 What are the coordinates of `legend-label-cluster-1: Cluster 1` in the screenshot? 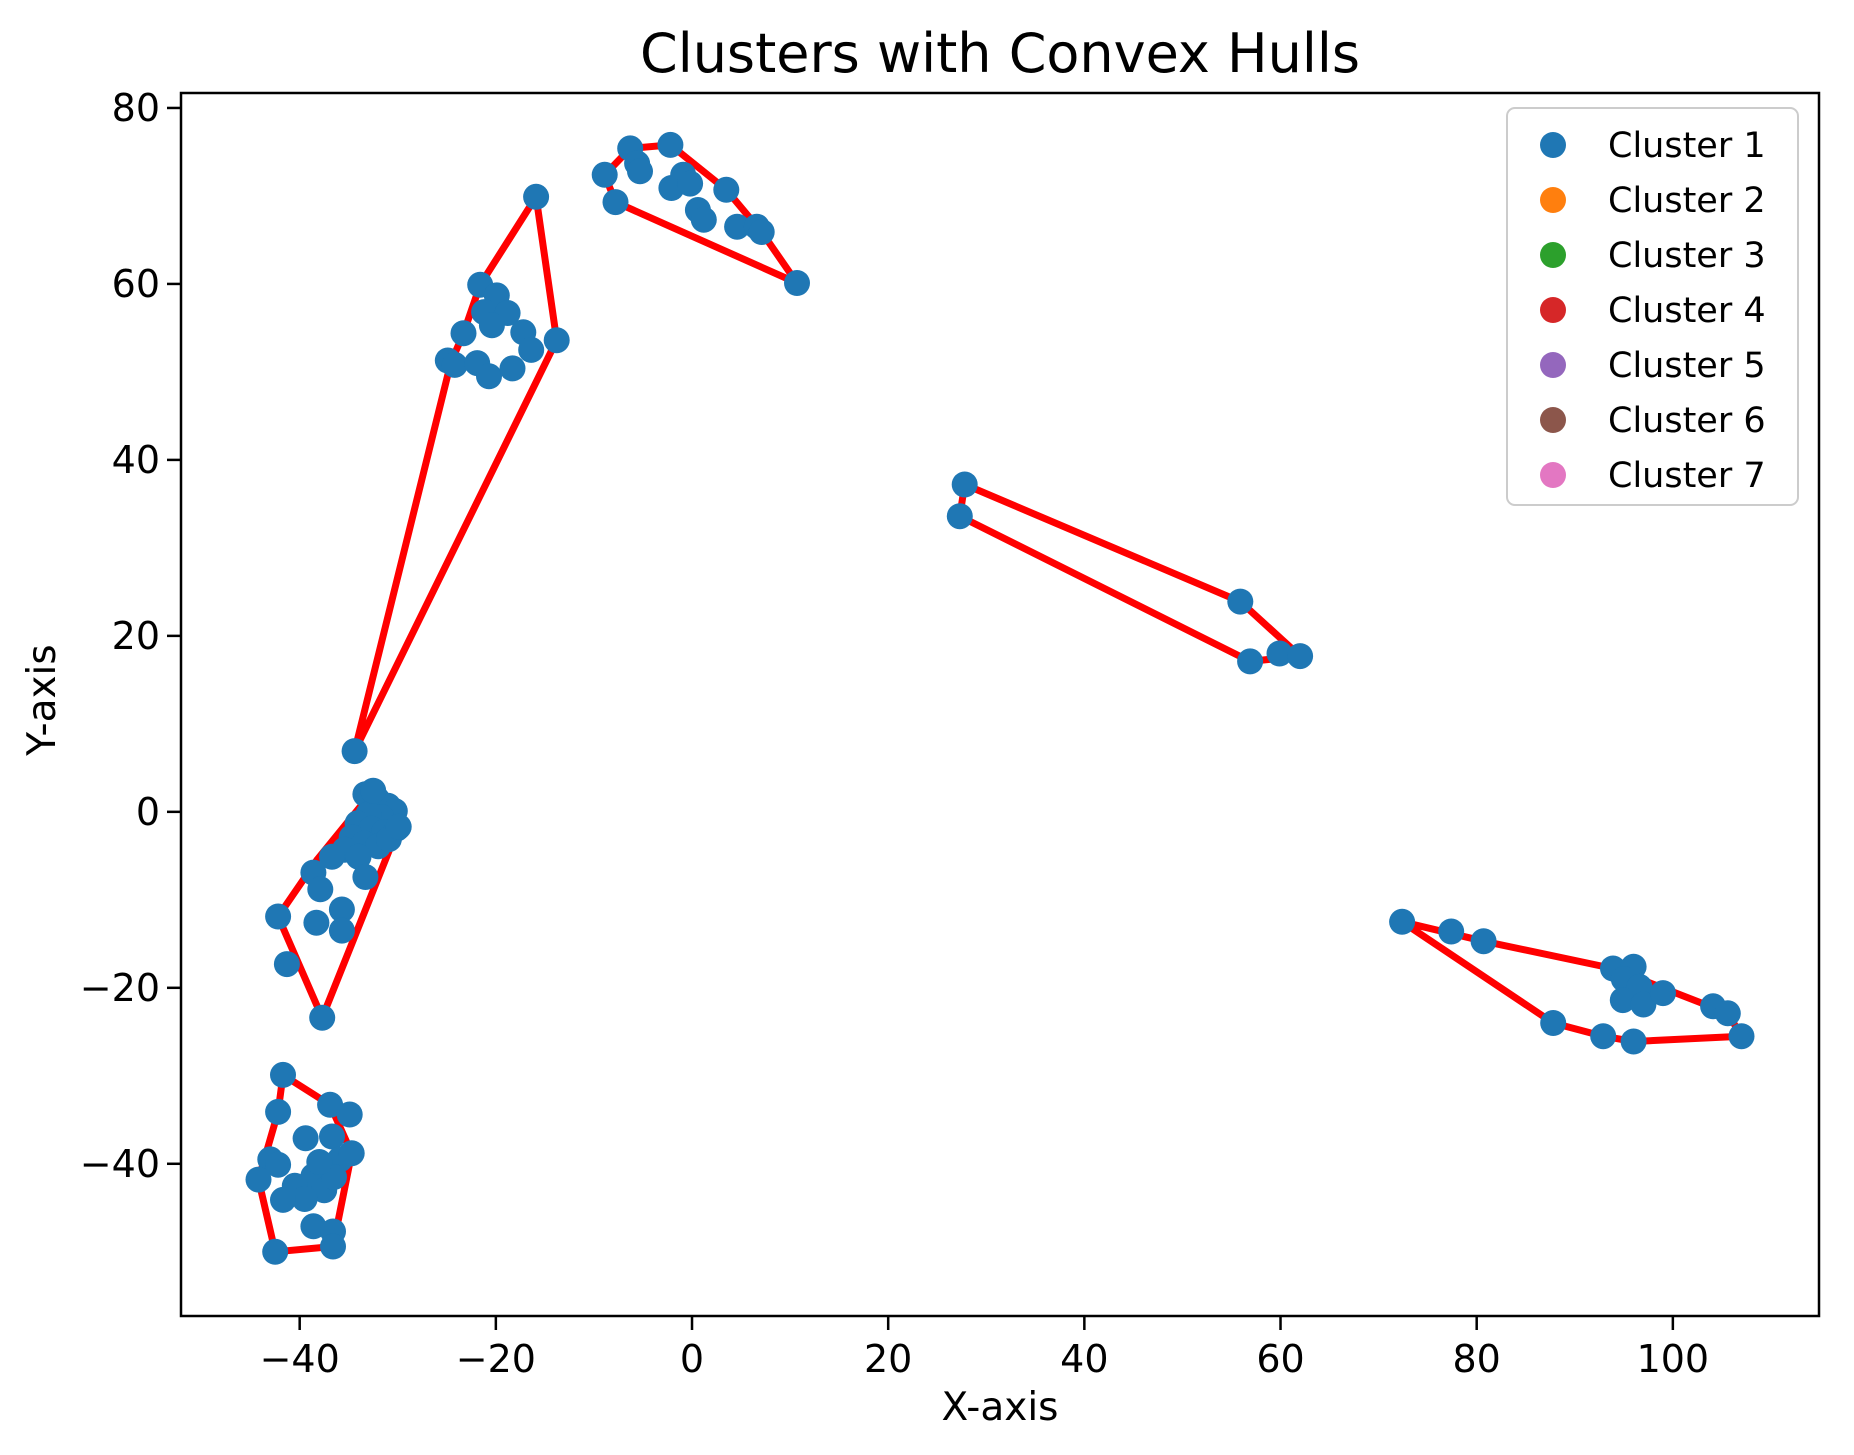 It's located at (1687, 146).